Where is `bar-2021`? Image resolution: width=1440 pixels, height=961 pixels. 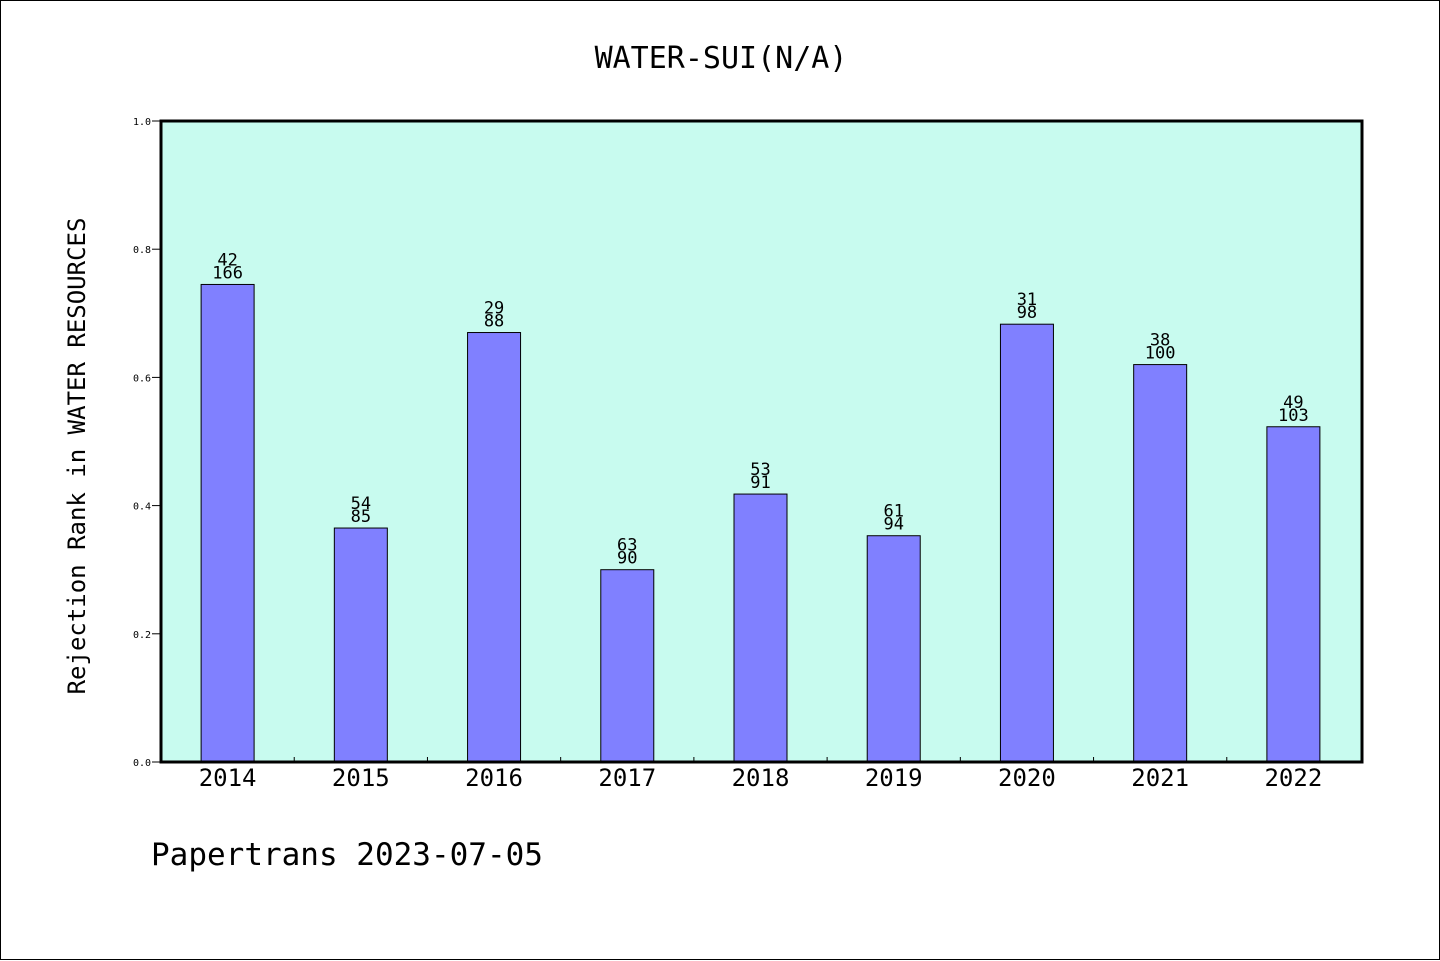 bar-2021 is located at coordinates (1160, 563).